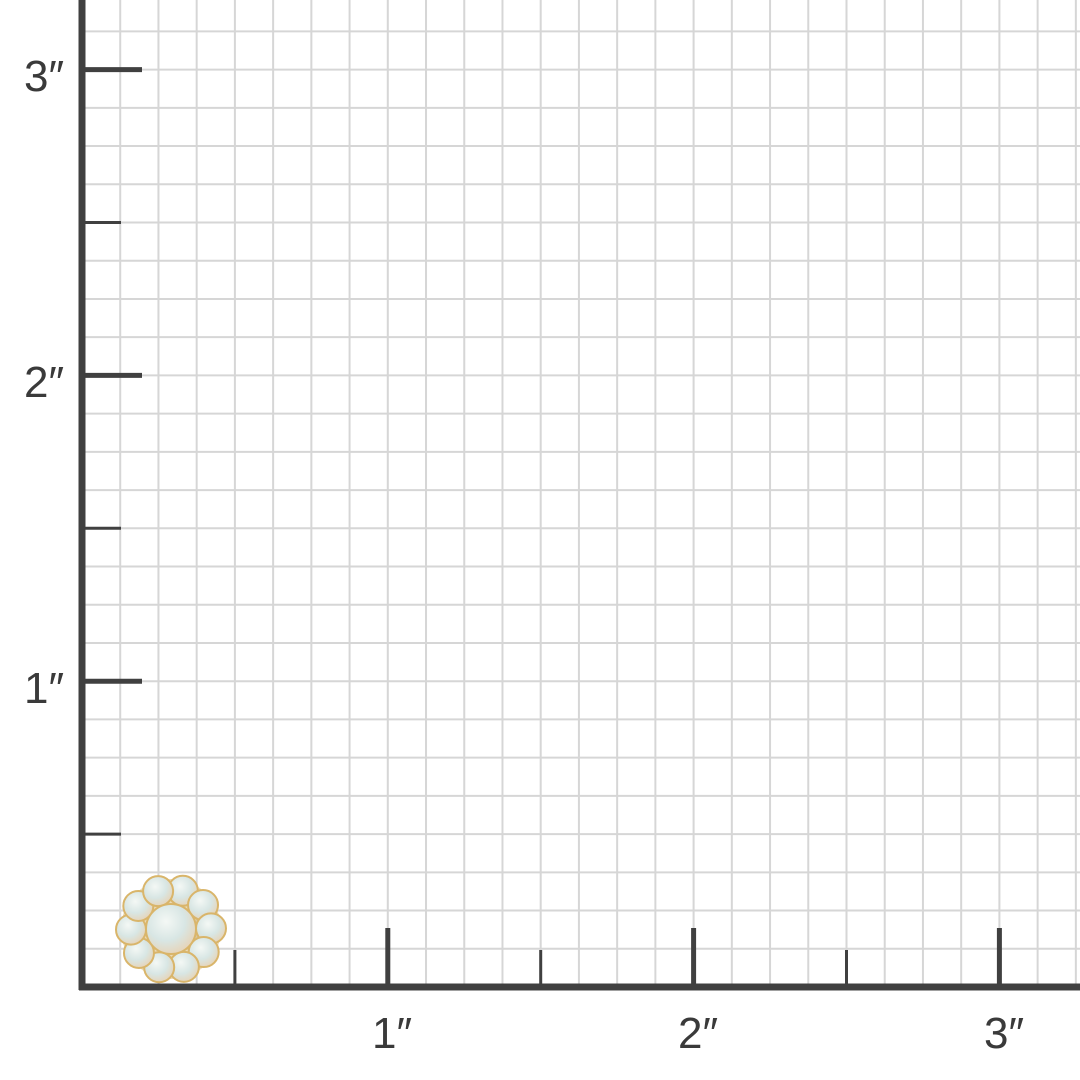 Image resolution: width=1080 pixels, height=1080 pixels. I want to click on x-label-3: 3″, so click(1004, 1033).